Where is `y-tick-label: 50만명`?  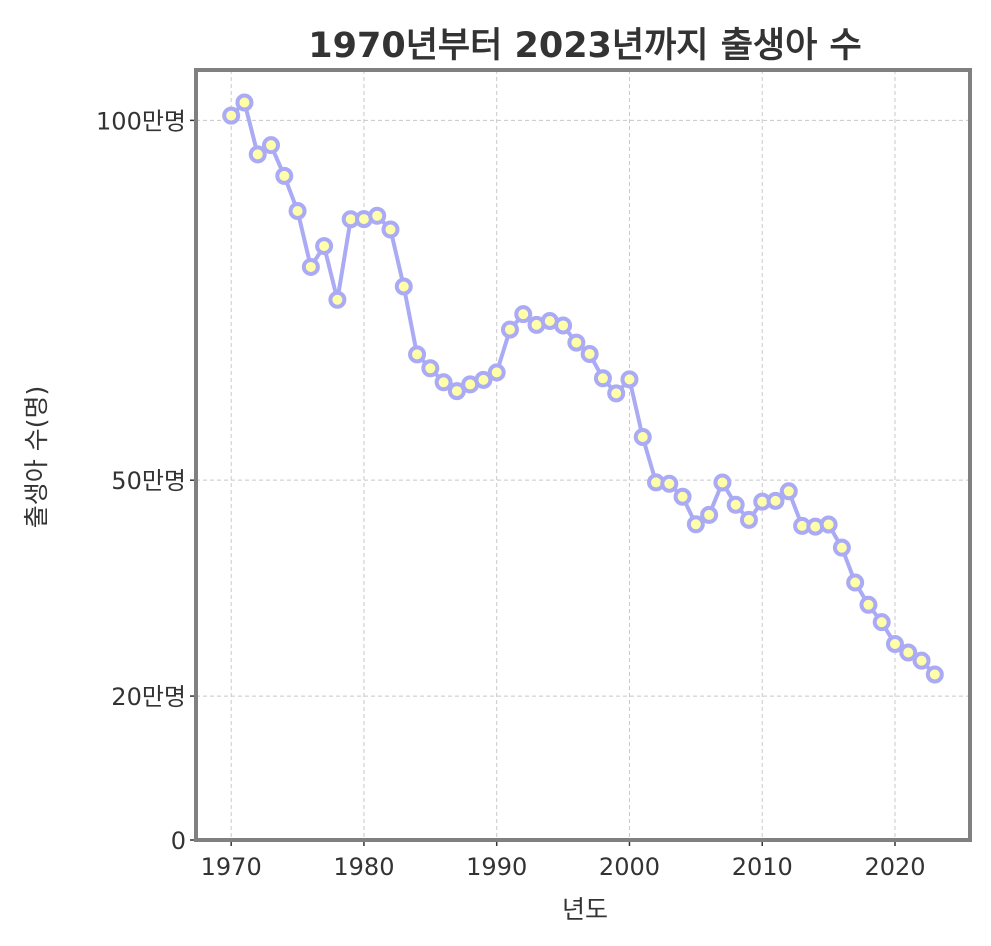 y-tick-label: 50만명 is located at coordinates (148, 481).